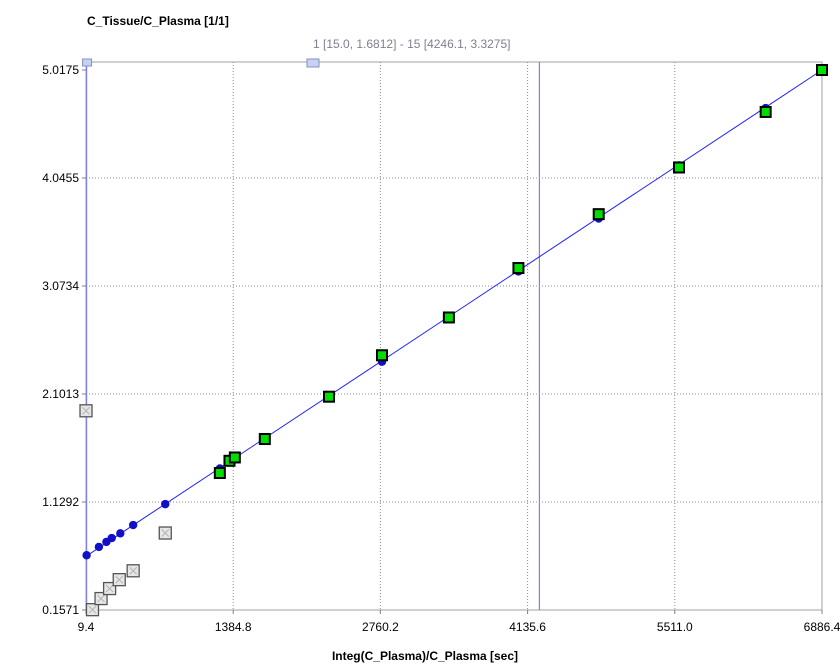 The width and height of the screenshot is (840, 666). I want to click on y-tick-label: 5.0175, so click(60, 70).